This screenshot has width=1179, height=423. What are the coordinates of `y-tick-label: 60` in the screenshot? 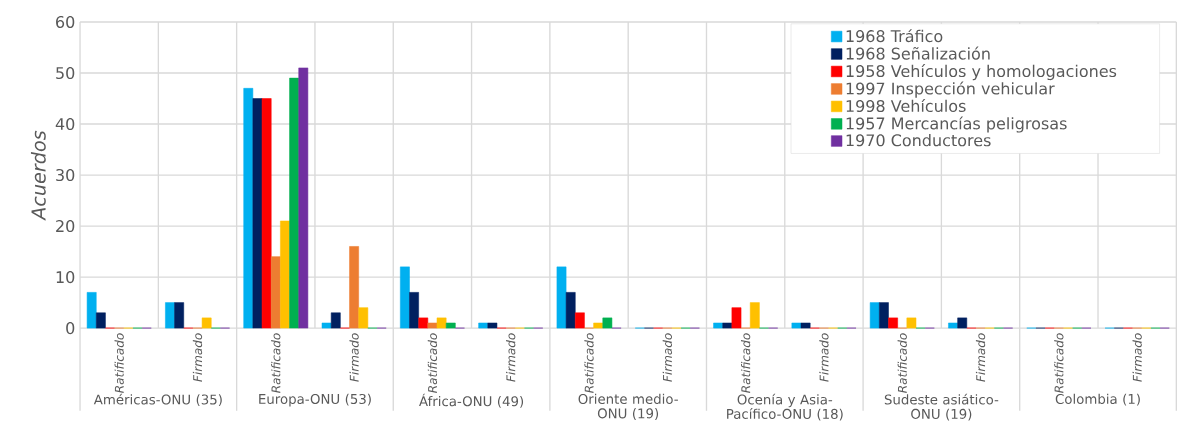 It's located at (65, 22).